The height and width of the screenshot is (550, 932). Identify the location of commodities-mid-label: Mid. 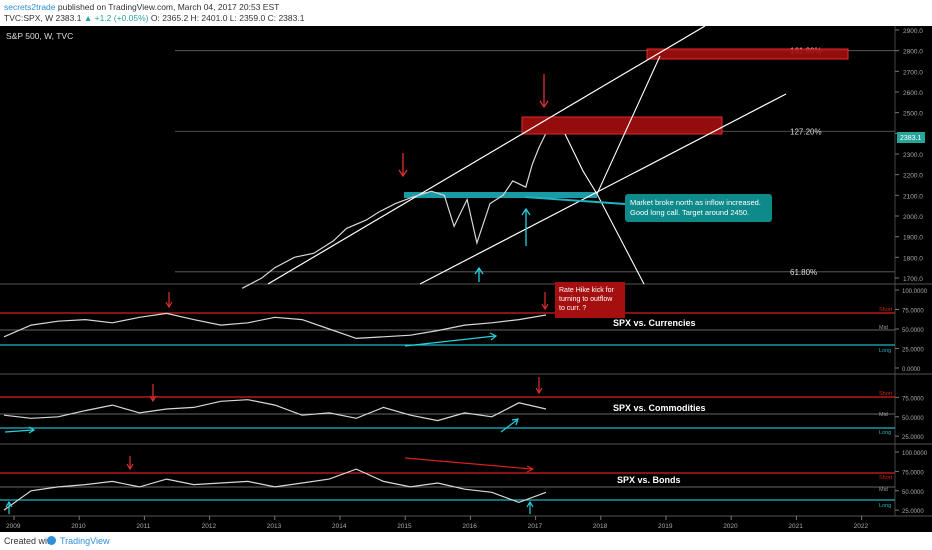
(883, 415).